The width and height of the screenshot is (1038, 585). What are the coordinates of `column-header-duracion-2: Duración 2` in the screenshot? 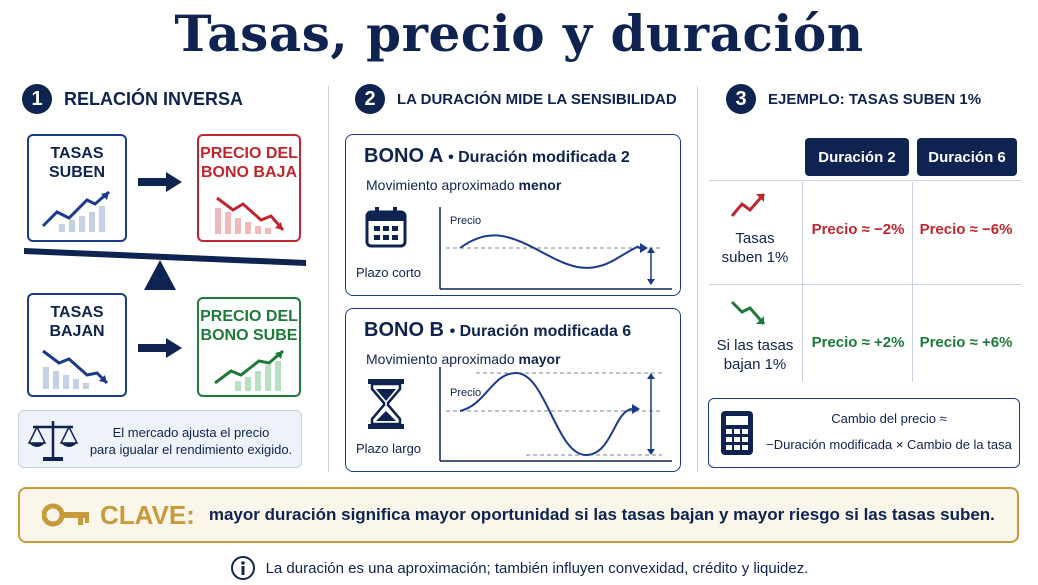 It's located at (857, 157).